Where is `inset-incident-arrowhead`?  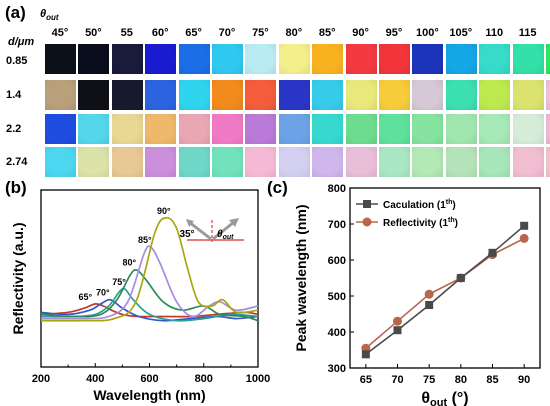 inset-incident-arrowhead is located at coordinates (190, 223).